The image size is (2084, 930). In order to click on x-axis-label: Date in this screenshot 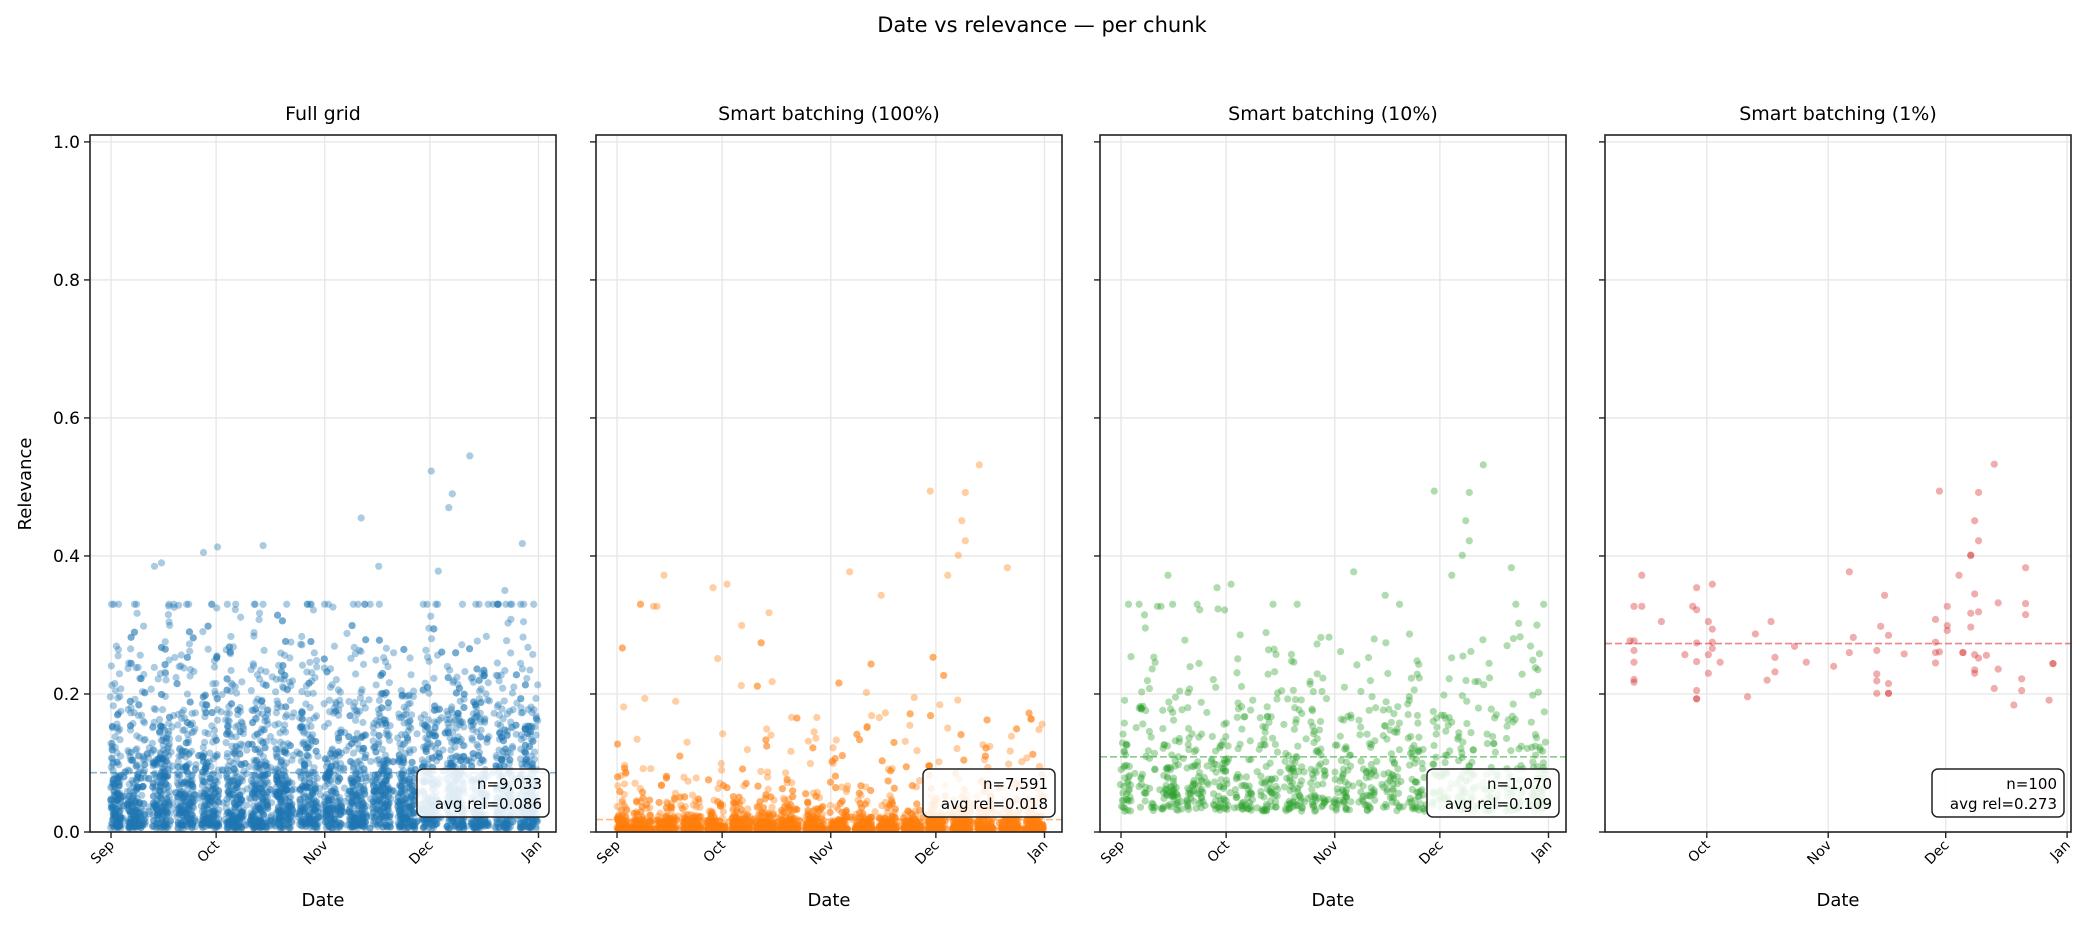, I will do `click(322, 900)`.